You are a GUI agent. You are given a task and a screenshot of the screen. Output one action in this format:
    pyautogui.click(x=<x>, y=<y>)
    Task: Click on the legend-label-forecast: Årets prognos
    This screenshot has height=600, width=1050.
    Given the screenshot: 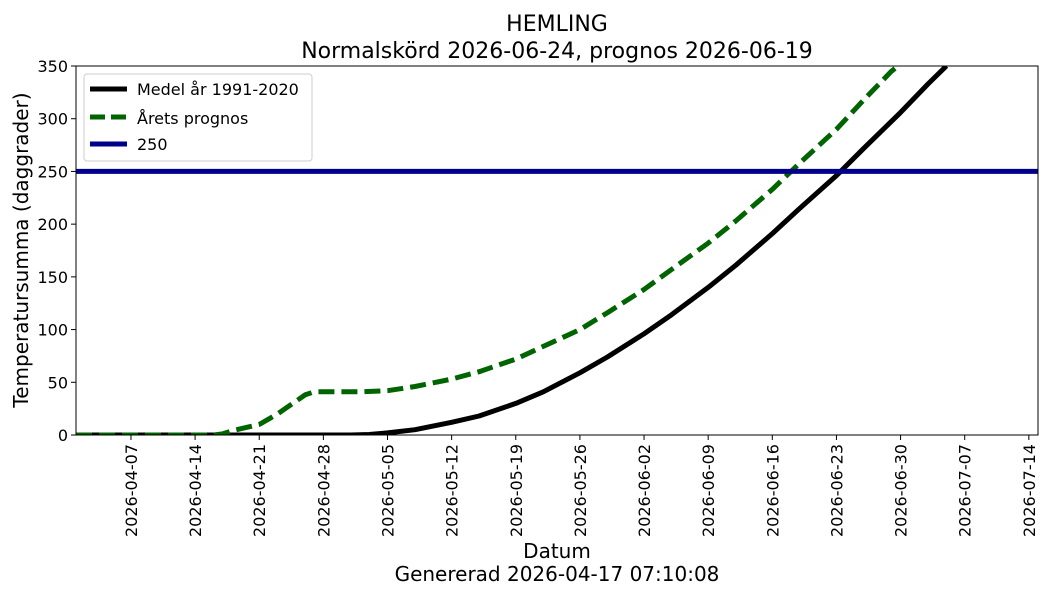 What is the action you would take?
    pyautogui.click(x=192, y=118)
    